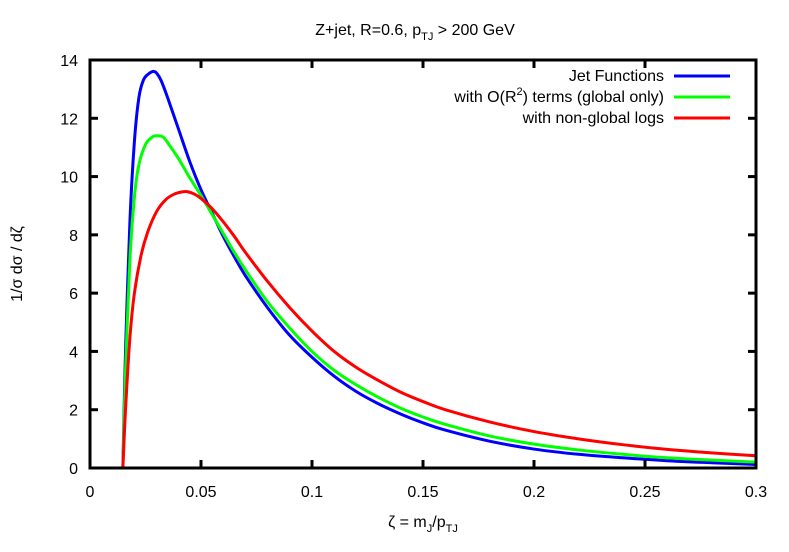  I want to click on y-tick-label: 6, so click(73, 294).